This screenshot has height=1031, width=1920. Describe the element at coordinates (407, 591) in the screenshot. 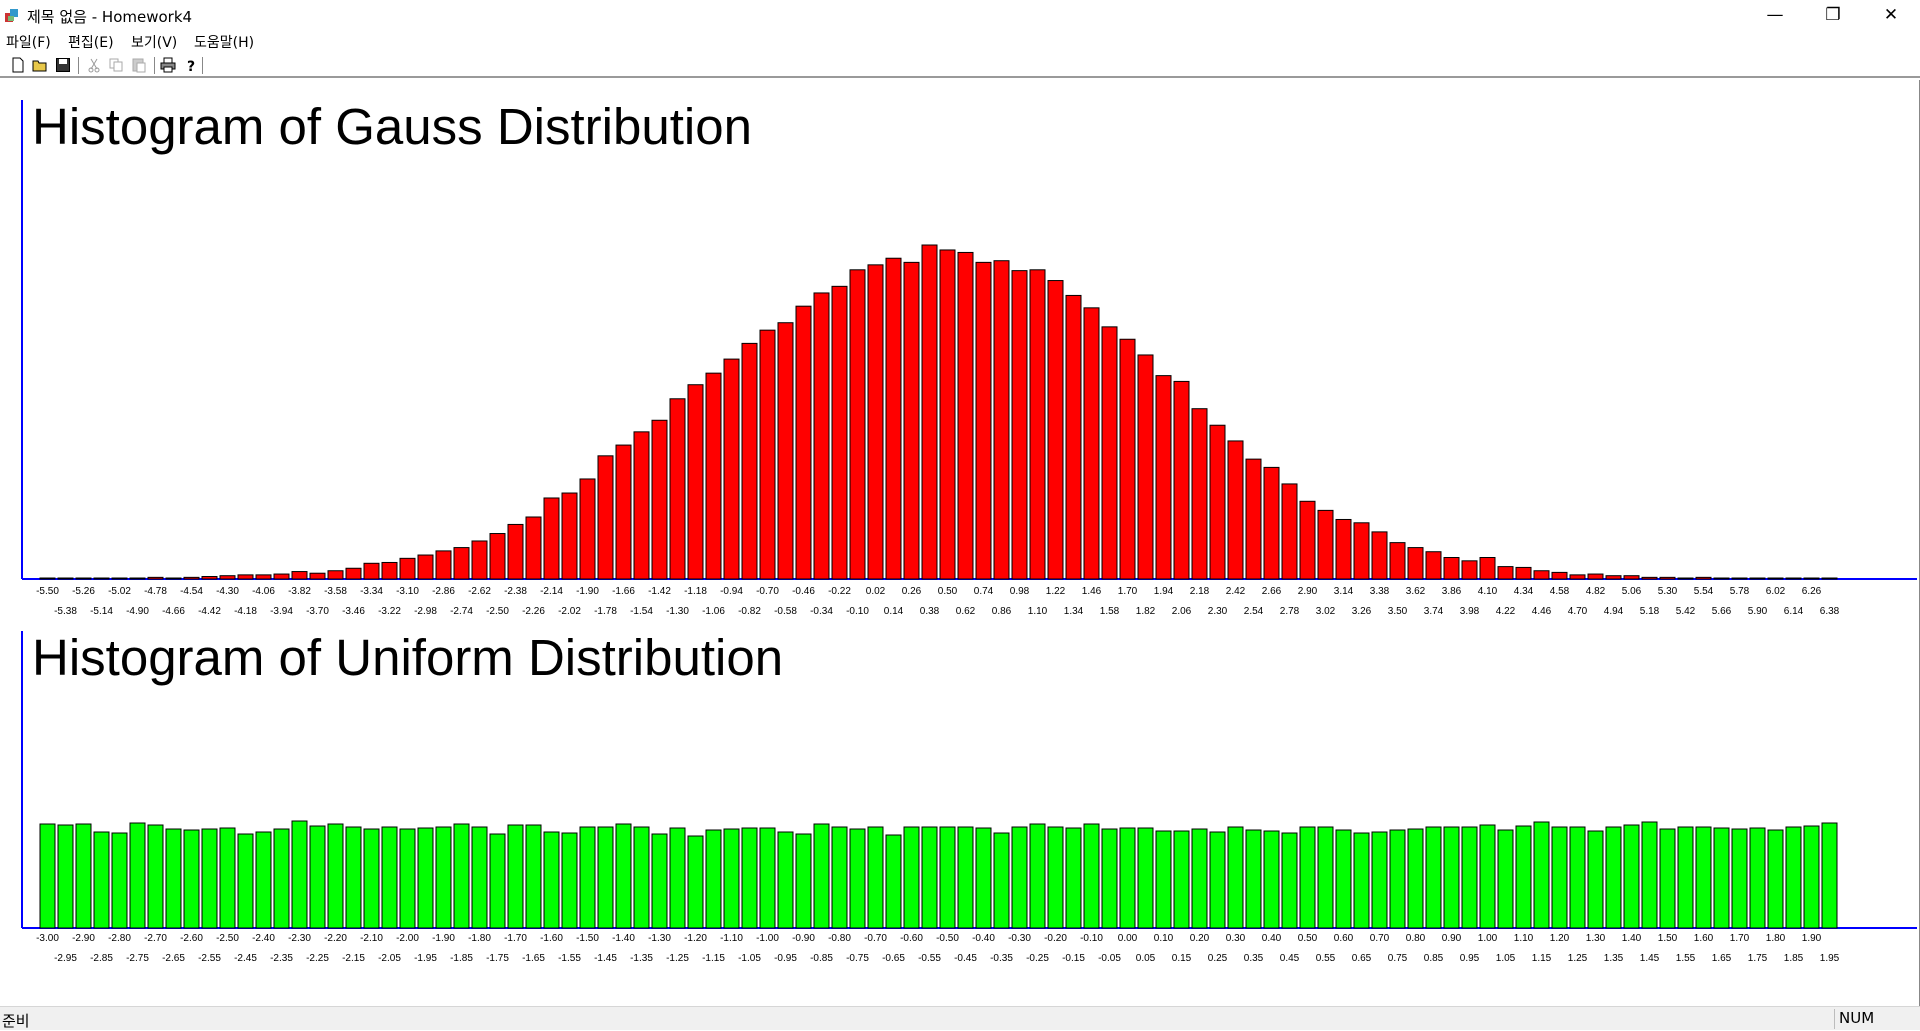

I see `x-tick-label: -3.10` at that location.